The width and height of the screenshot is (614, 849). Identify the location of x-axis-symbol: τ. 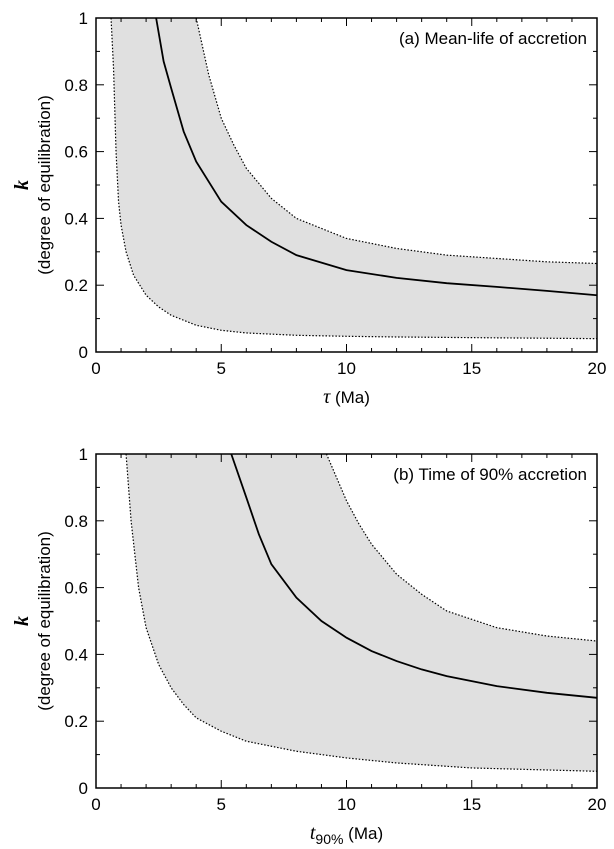
(327, 397).